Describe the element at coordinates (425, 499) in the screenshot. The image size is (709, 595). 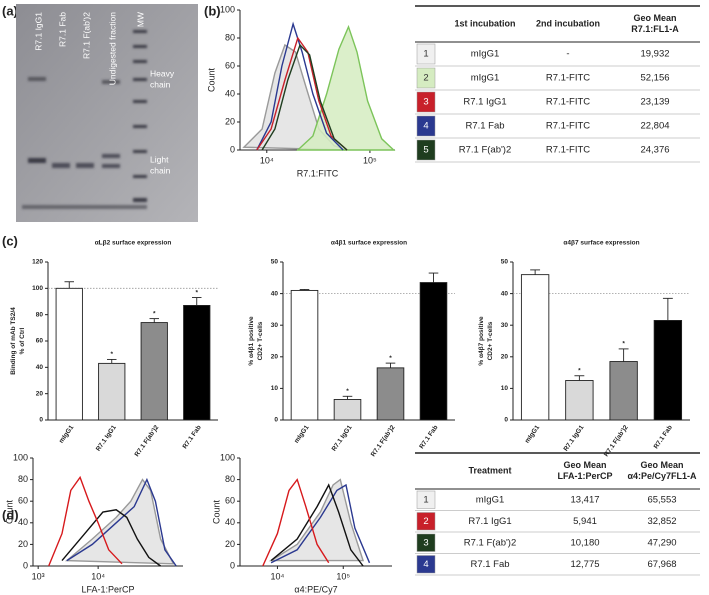
I see `table-cell: 1` at that location.